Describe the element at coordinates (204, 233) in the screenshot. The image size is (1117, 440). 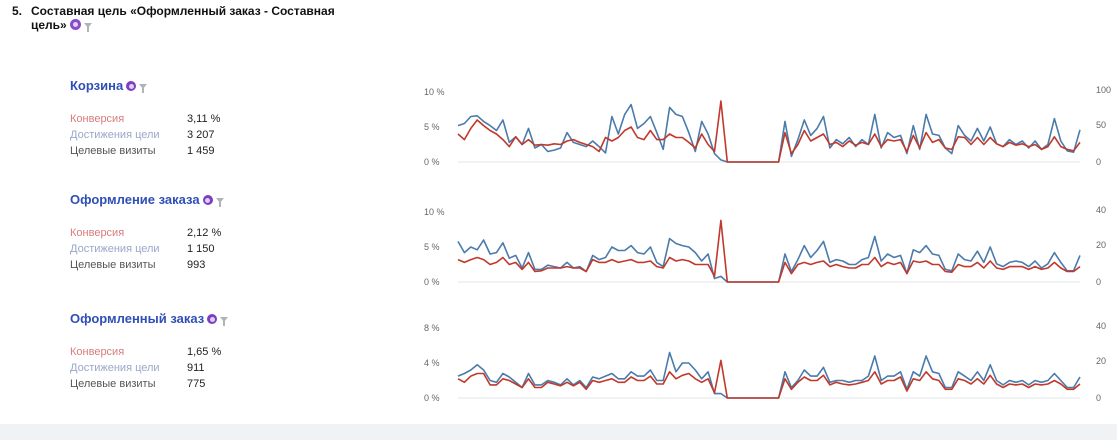
I see `metric-value: 2,12 %` at that location.